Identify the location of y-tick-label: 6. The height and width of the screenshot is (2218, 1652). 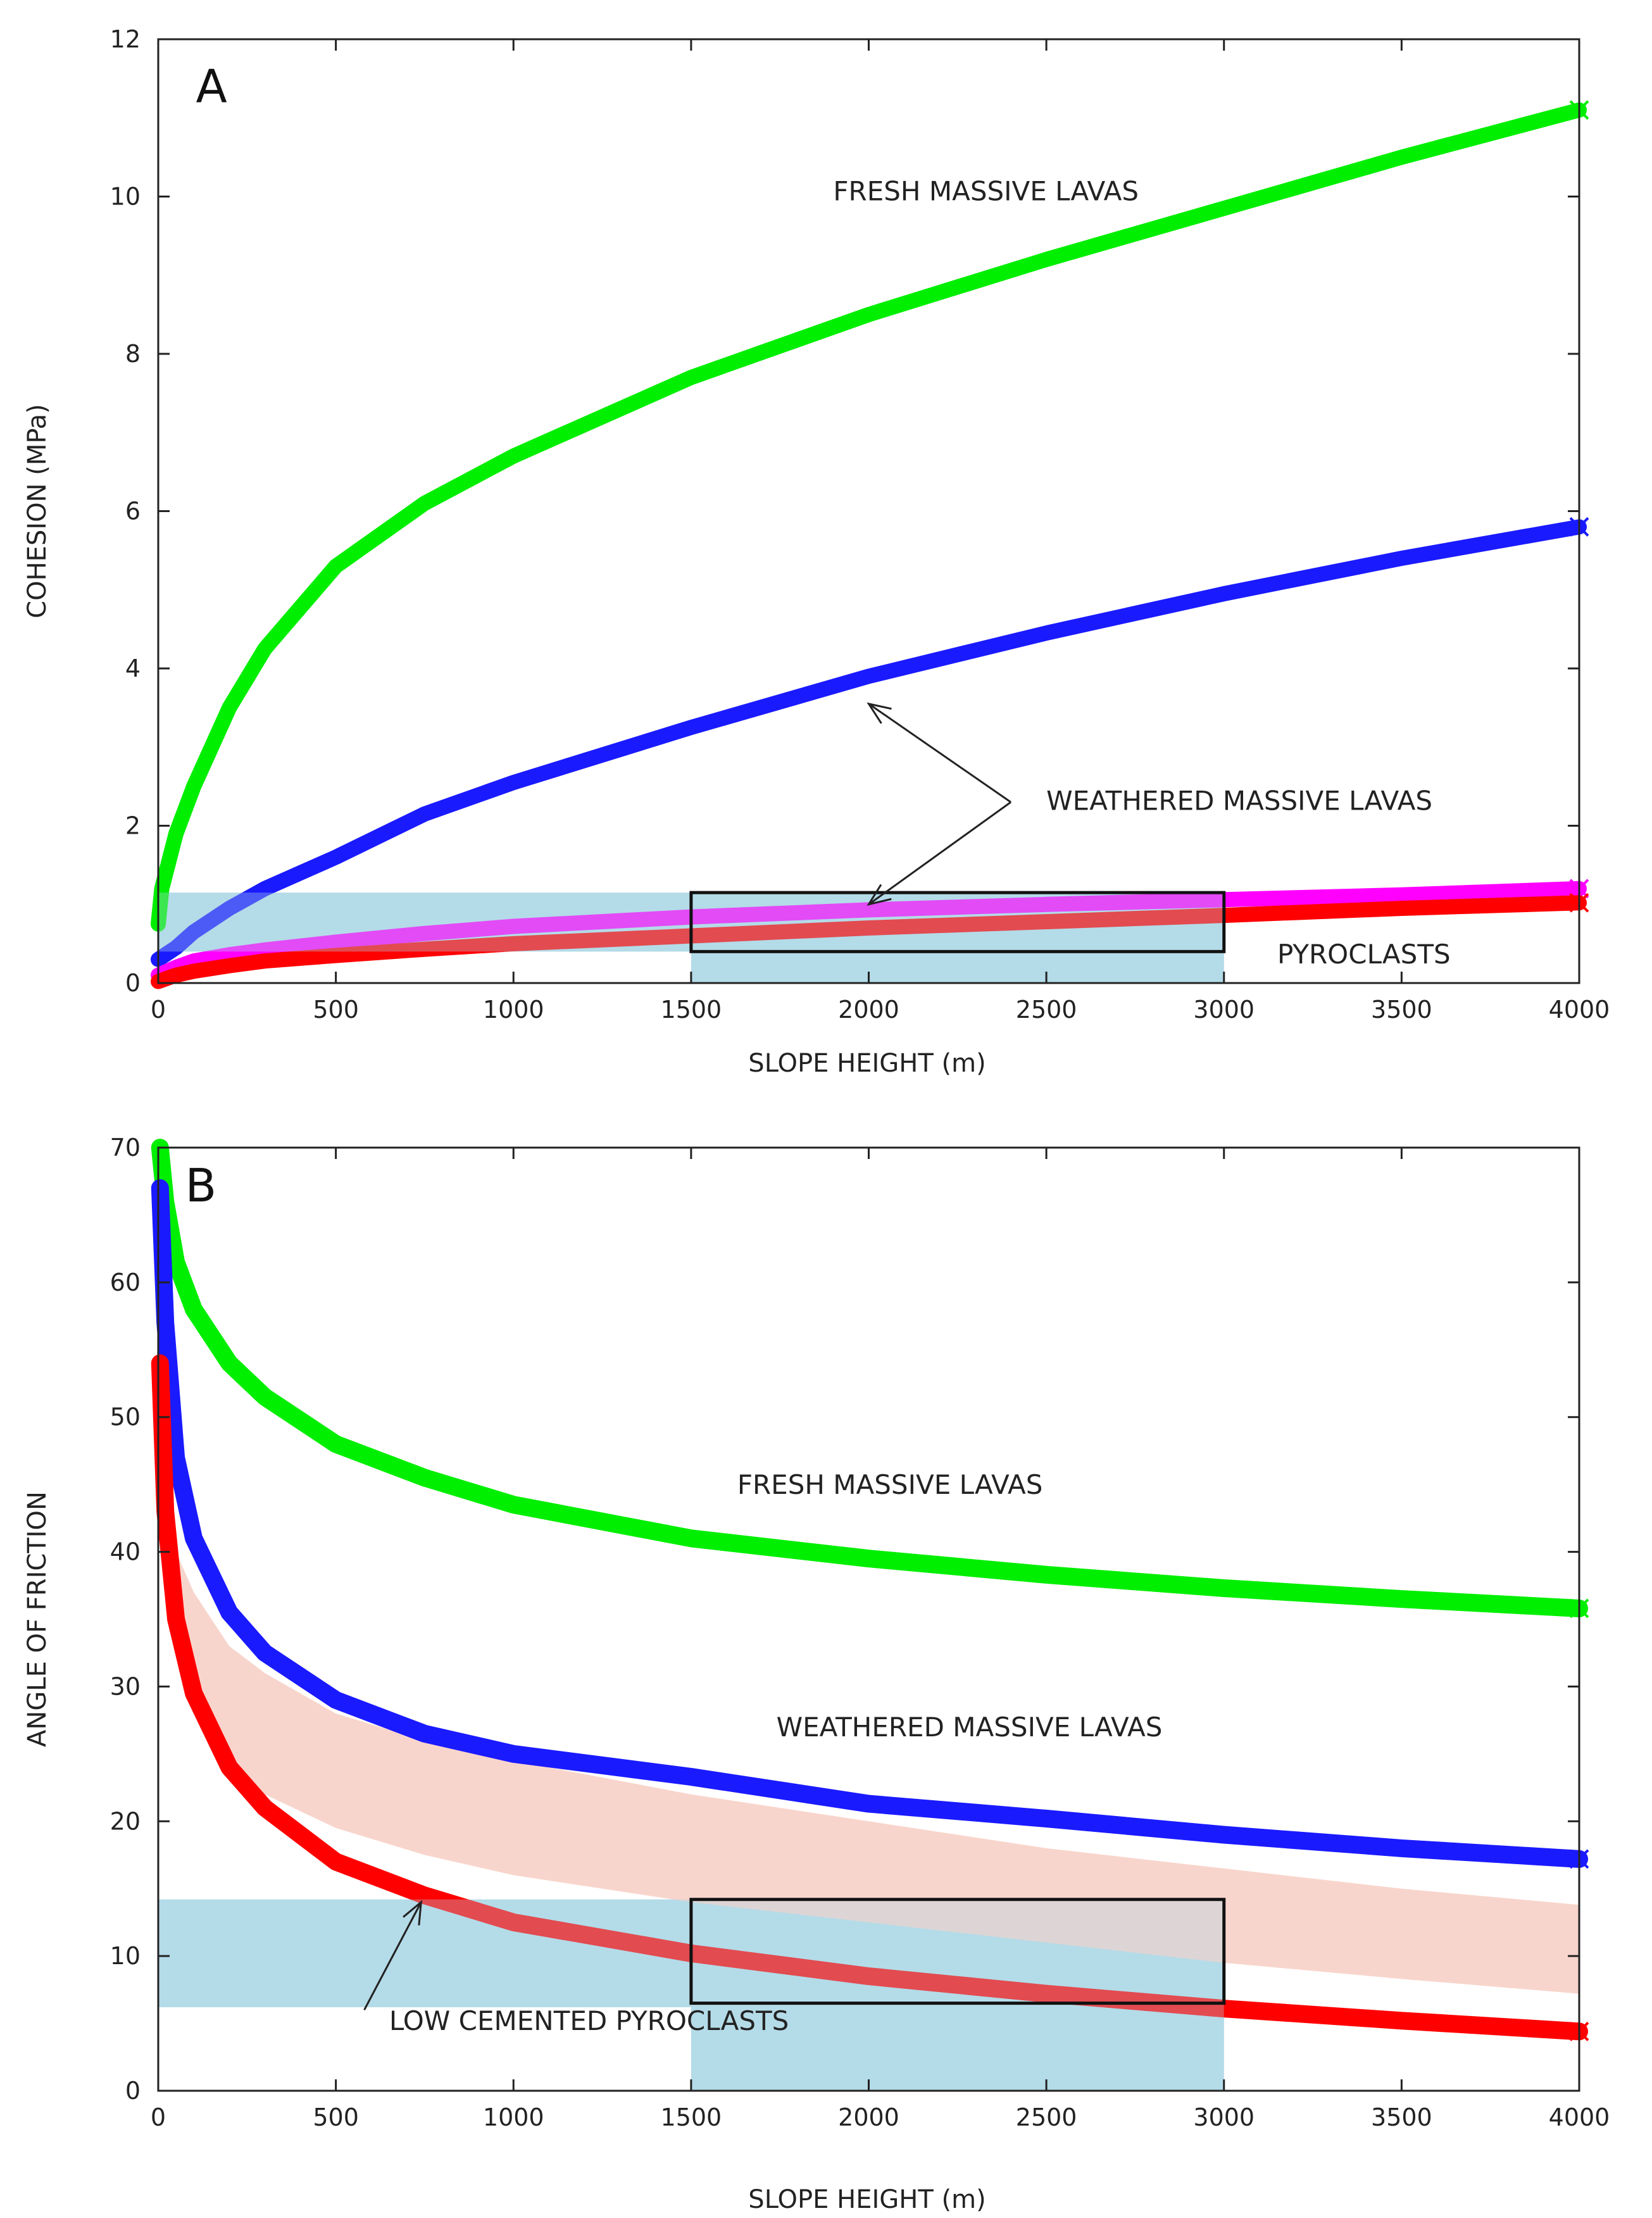
(133, 511).